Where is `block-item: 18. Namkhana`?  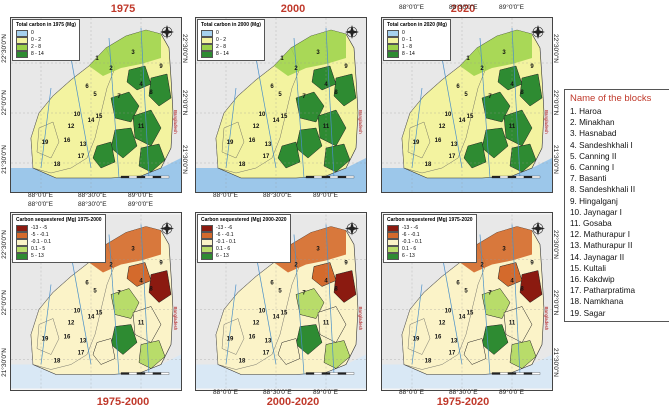 block-item: 18. Namkhana is located at coordinates (597, 302).